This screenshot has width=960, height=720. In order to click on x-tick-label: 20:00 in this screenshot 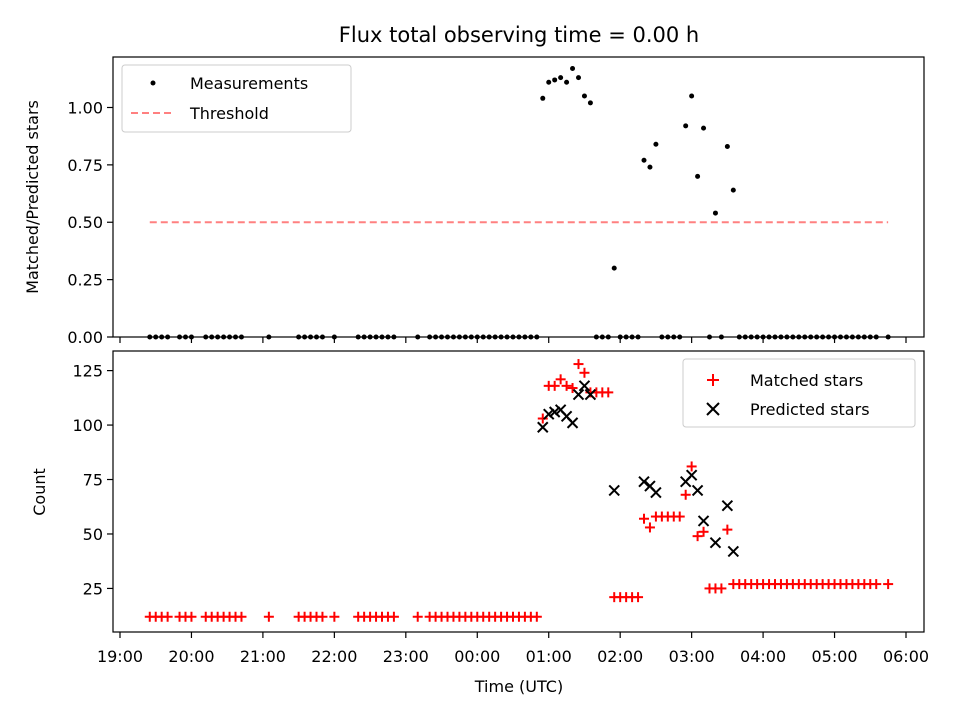, I will do `click(191, 656)`.